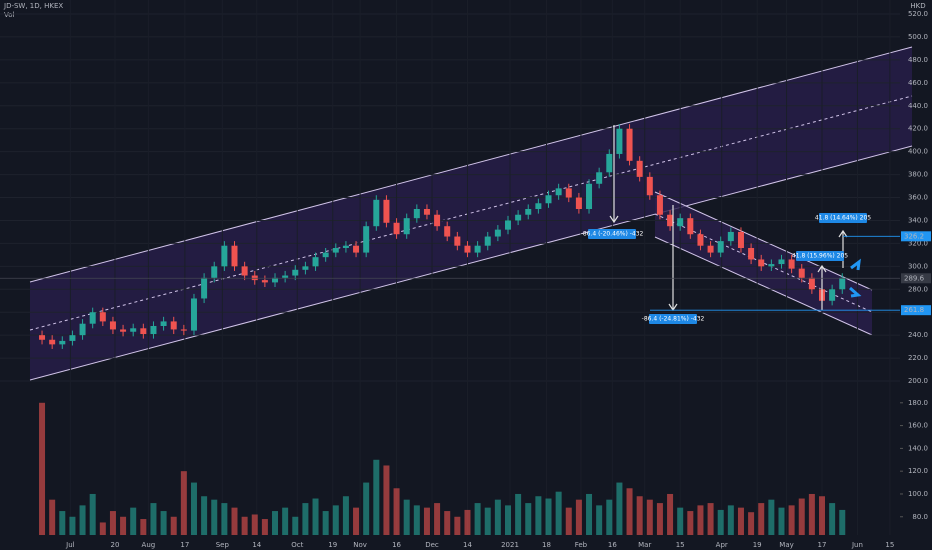  What do you see at coordinates (918, 129) in the screenshot?
I see `y-tick-label: 420.0` at bounding box center [918, 129].